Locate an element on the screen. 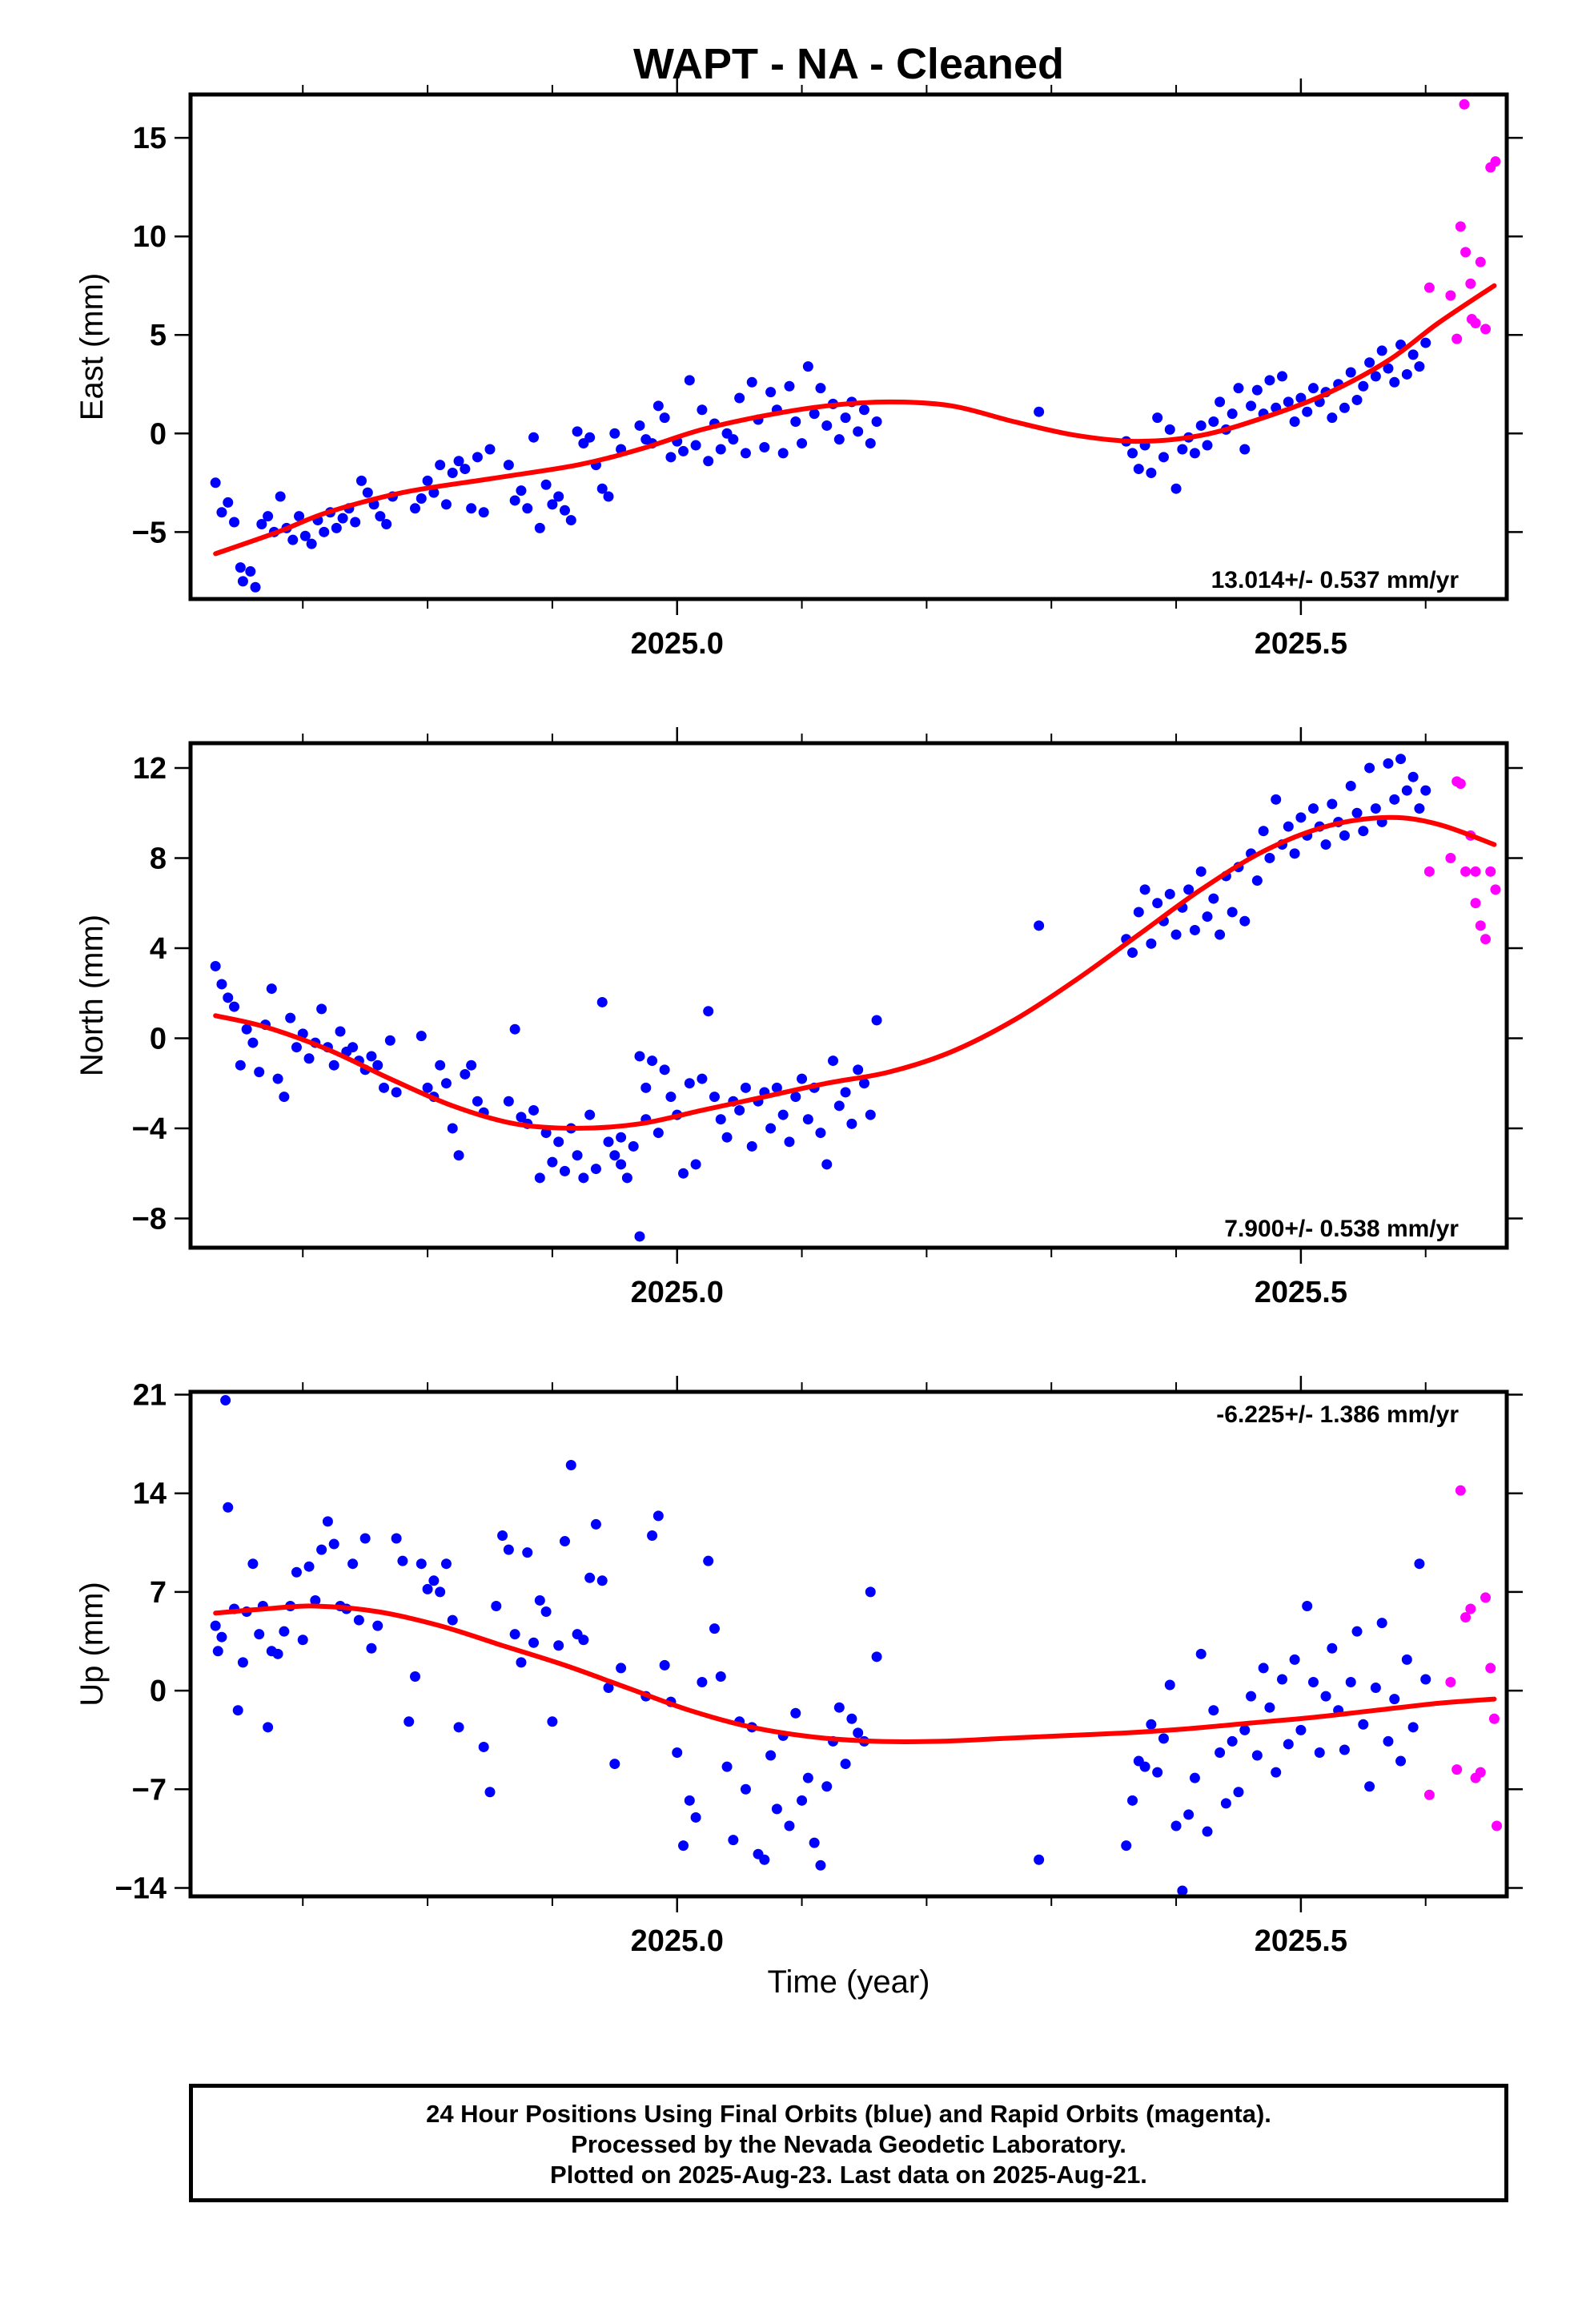  y-tick-label: 15 is located at coordinates (150, 138).